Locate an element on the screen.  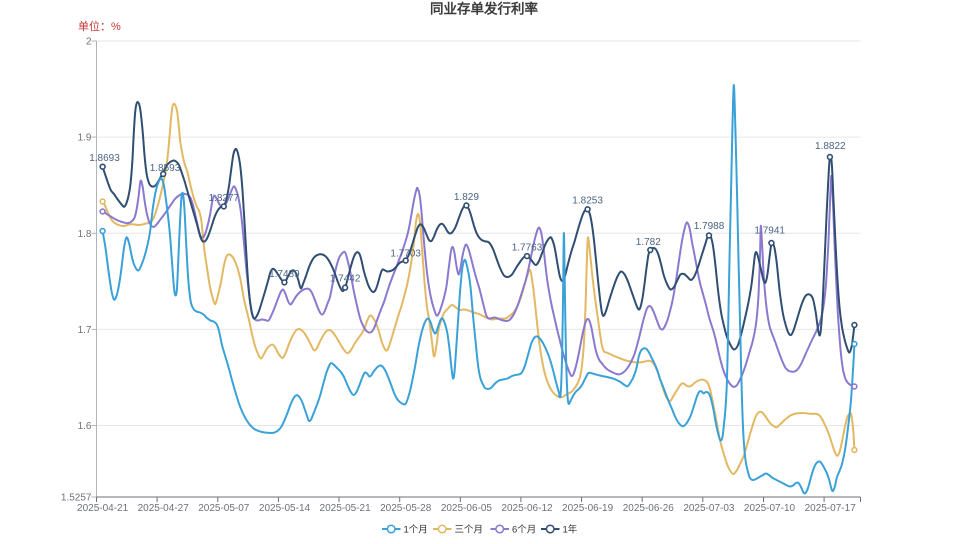
svg-text: 同业存单发行利率 is located at coordinates (484, 9).